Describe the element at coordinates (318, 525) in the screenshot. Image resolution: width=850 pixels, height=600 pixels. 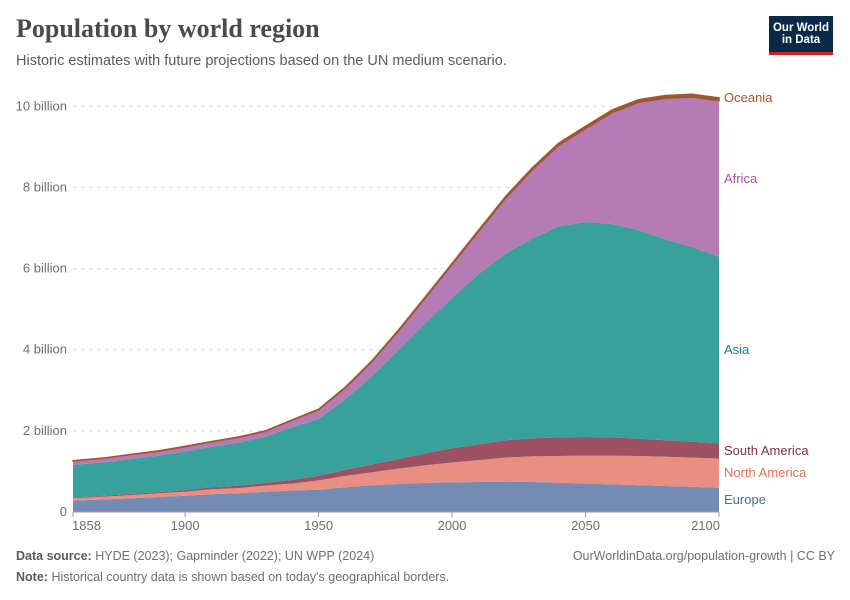
I see `x-tick-label: 1950` at that location.